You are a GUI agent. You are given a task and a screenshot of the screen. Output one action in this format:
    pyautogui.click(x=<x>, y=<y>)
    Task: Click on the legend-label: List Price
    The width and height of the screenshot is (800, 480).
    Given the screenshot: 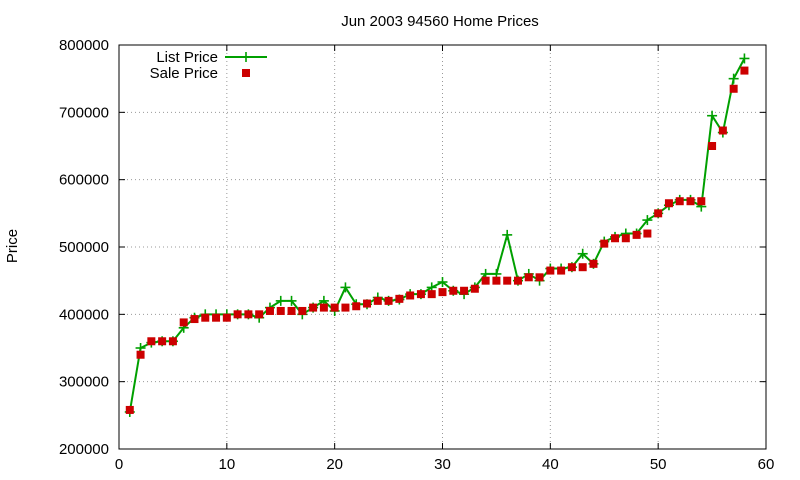 What is the action you would take?
    pyautogui.click(x=187, y=57)
    